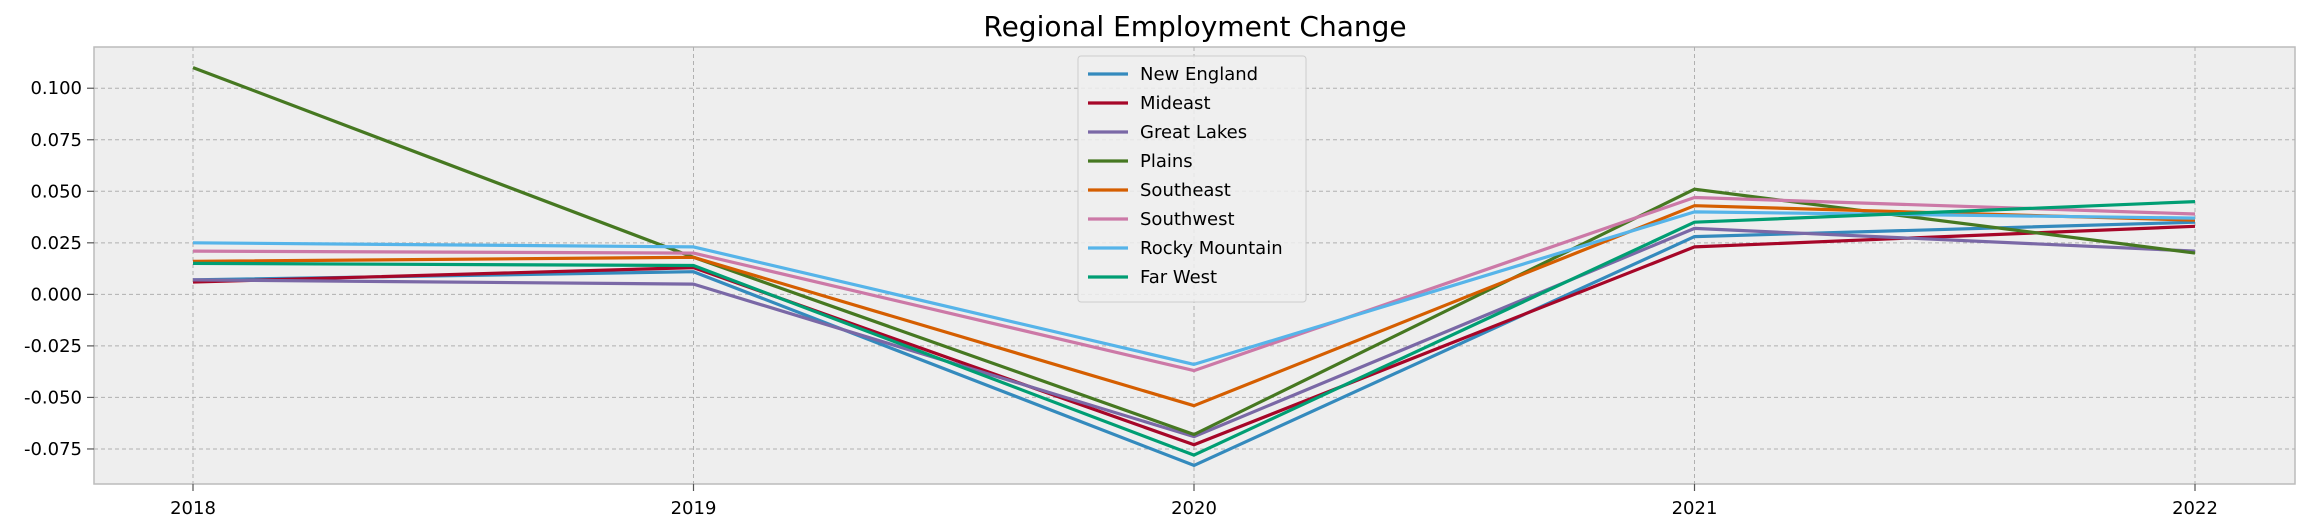 This screenshot has width=2309, height=529. I want to click on legend-label: Mideast, so click(1175, 103).